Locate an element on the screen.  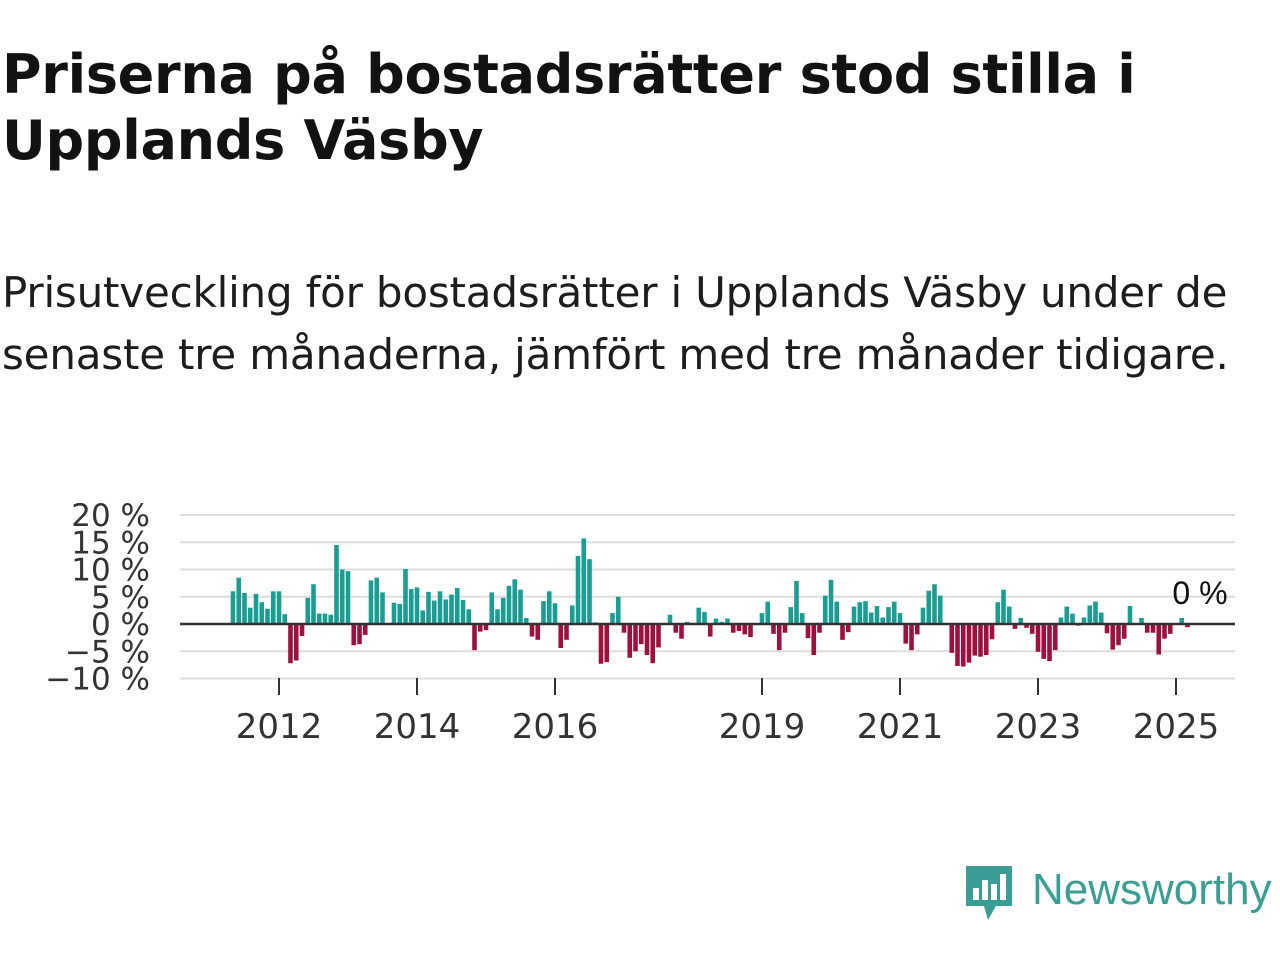
y-tick-label: 5 % is located at coordinates (120, 598).